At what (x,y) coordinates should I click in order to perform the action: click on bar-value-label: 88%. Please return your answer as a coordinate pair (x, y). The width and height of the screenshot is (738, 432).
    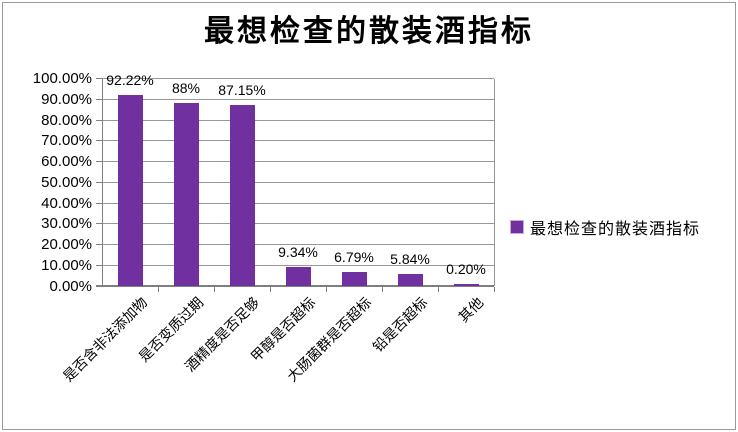
    Looking at the image, I should click on (186, 88).